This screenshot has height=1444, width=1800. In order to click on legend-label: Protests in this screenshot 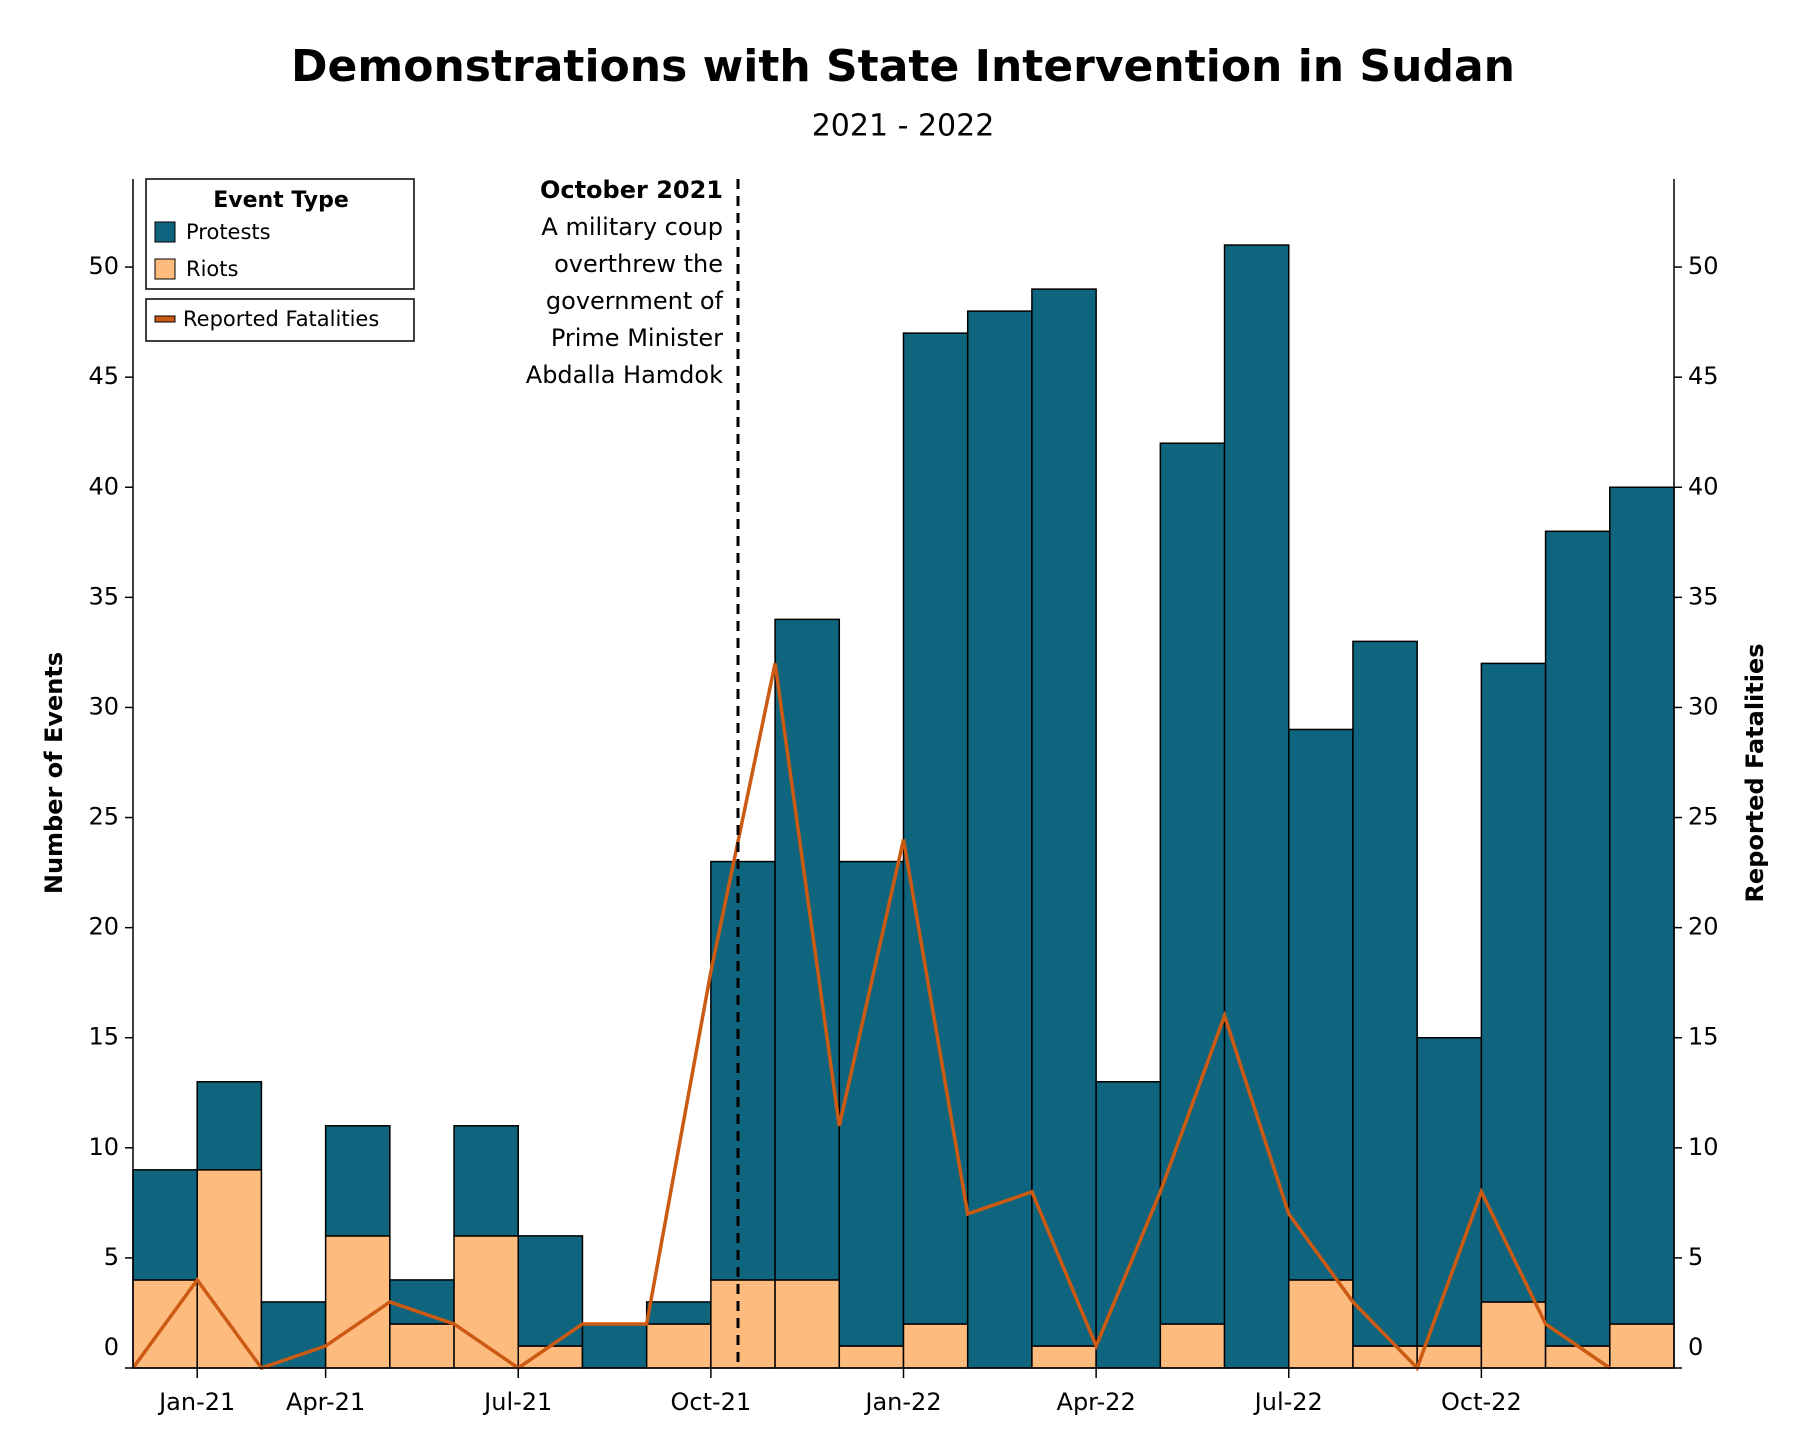, I will do `click(228, 232)`.